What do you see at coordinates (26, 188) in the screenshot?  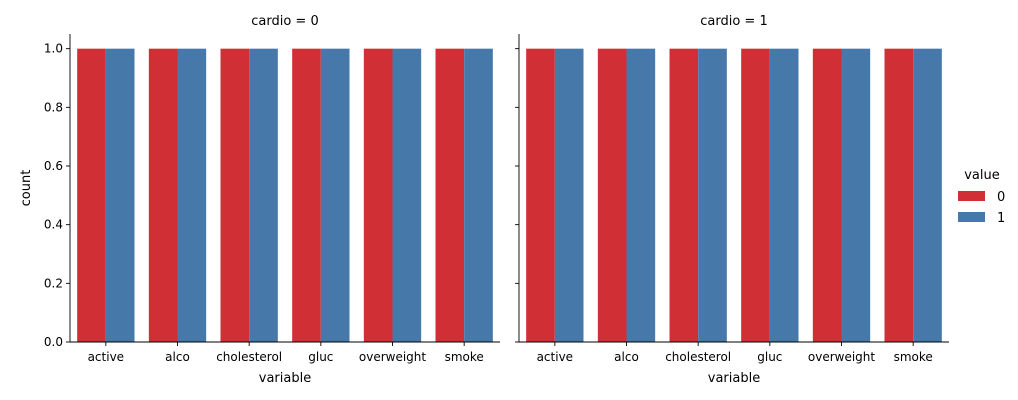 I see `y-axis-title: count` at bounding box center [26, 188].